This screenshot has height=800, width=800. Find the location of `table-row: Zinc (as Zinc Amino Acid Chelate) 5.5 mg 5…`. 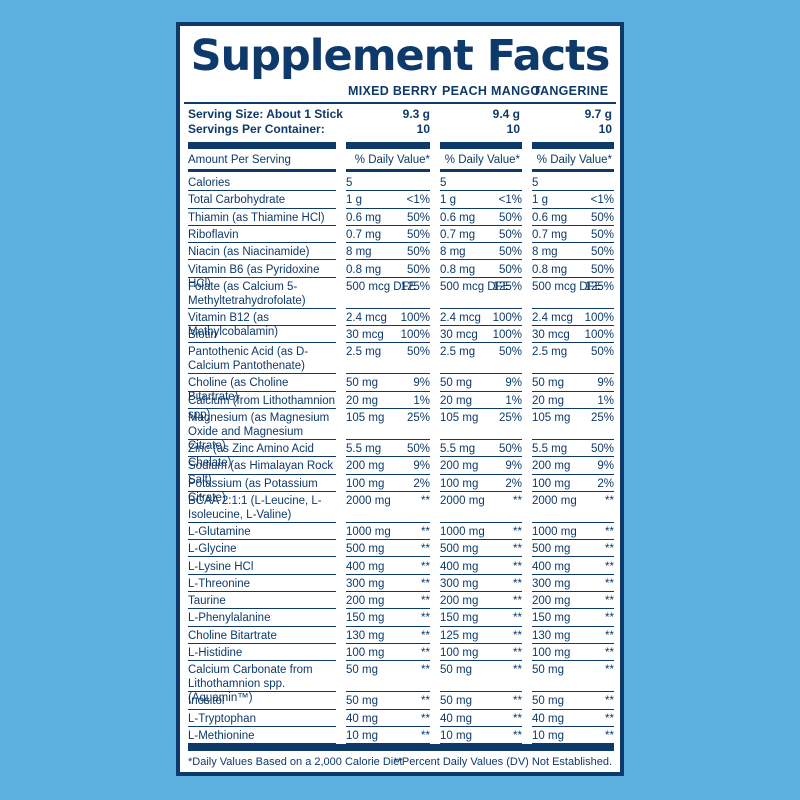

table-row: Zinc (as Zinc Amino Acid Chelate) 5.5 mg 5… is located at coordinates (404, 454).